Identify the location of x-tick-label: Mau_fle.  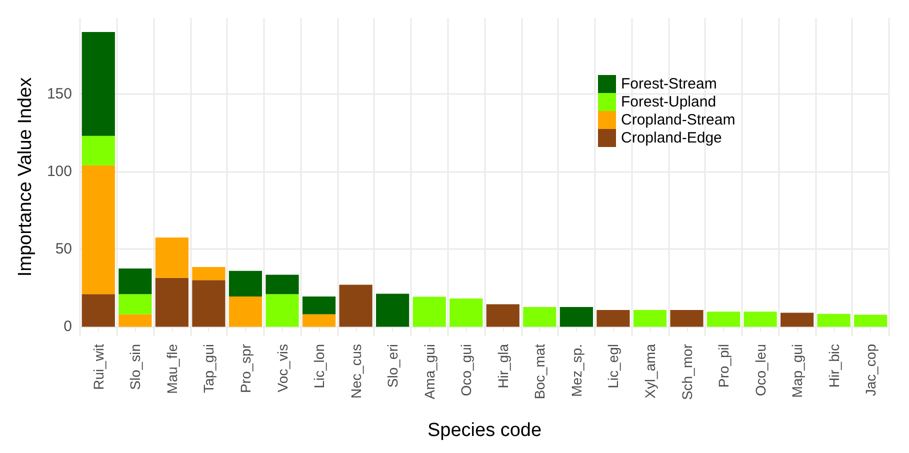
(172, 369).